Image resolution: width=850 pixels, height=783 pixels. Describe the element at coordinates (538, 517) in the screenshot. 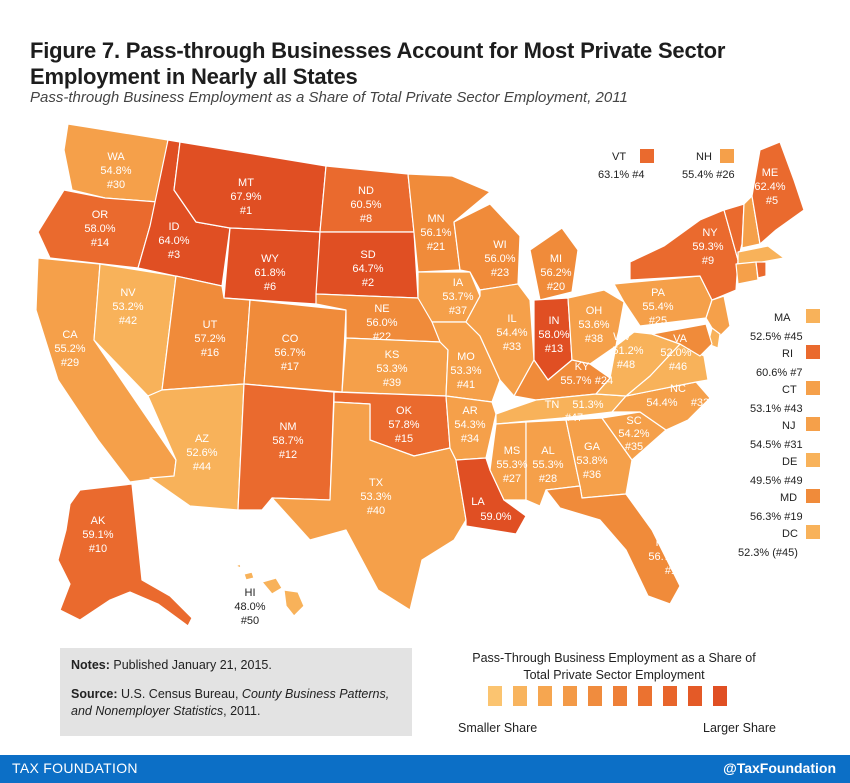

I see `svg-text: #11` at that location.